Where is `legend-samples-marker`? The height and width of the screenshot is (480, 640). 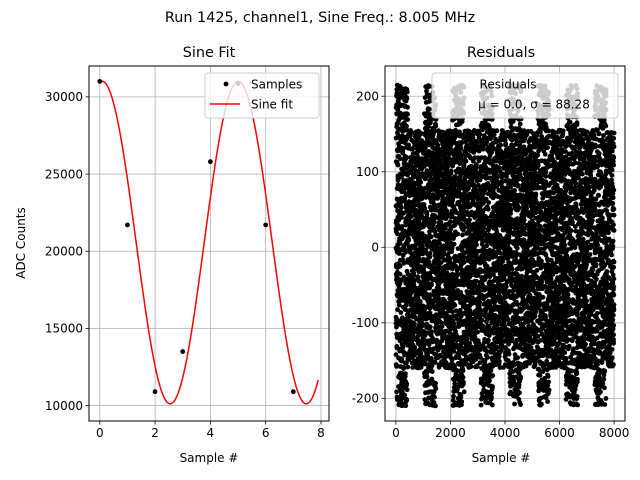
legend-samples-marker is located at coordinates (226, 84).